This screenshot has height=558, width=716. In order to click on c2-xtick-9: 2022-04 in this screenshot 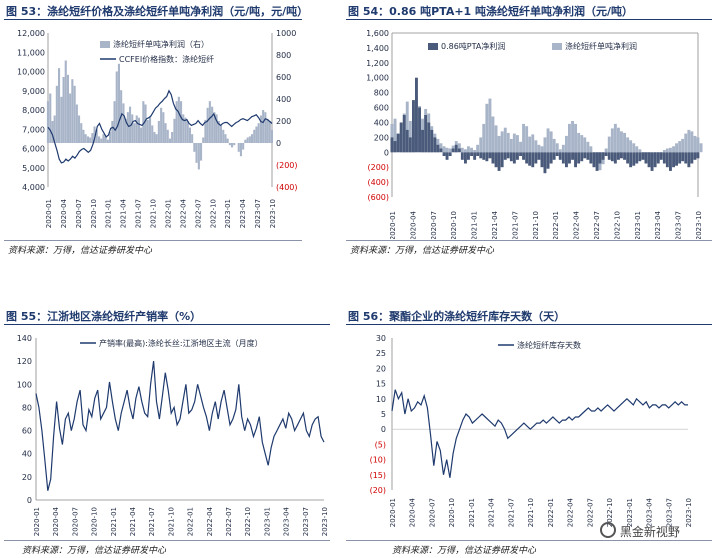, I will do `click(210, 521)`.